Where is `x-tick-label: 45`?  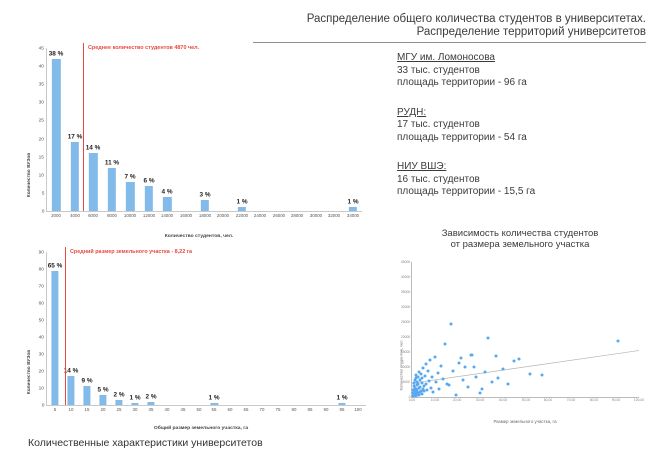
x-tick-label: 45 is located at coordinates (183, 409).